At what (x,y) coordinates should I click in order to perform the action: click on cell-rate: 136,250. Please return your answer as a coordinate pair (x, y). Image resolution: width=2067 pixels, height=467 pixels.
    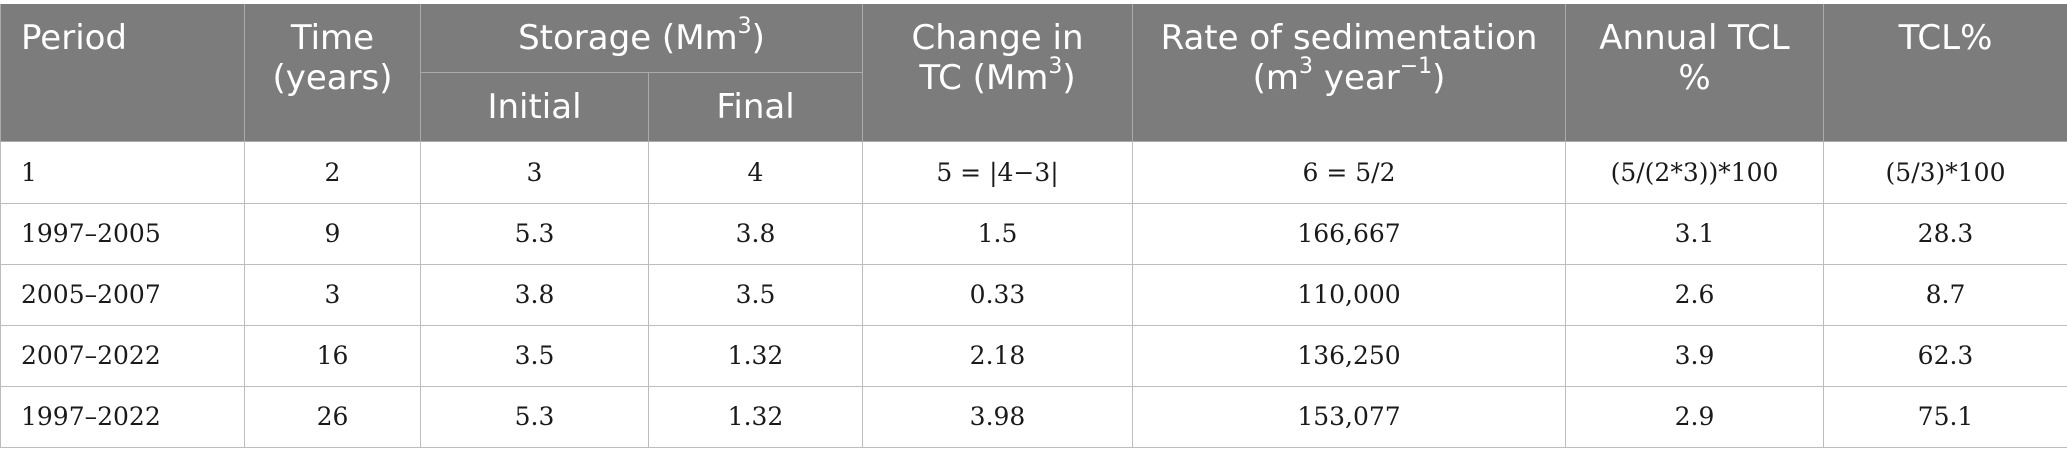
    Looking at the image, I should click on (1349, 355).